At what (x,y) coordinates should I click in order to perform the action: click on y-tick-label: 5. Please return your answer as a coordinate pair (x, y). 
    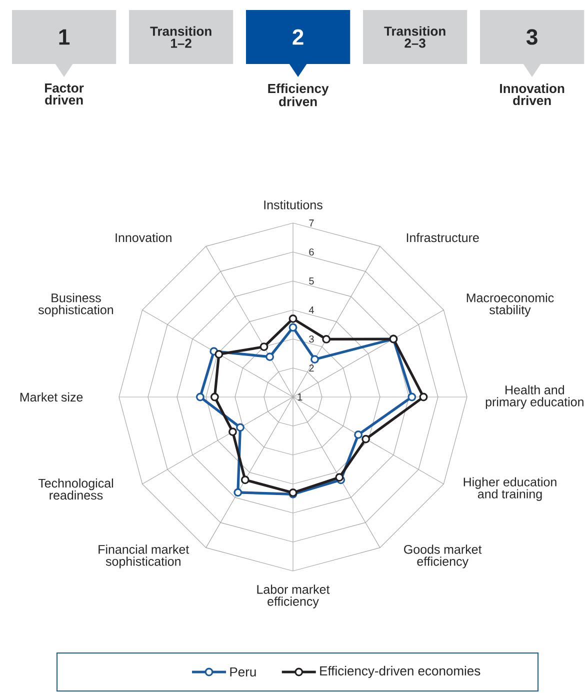
    Looking at the image, I should click on (311, 281).